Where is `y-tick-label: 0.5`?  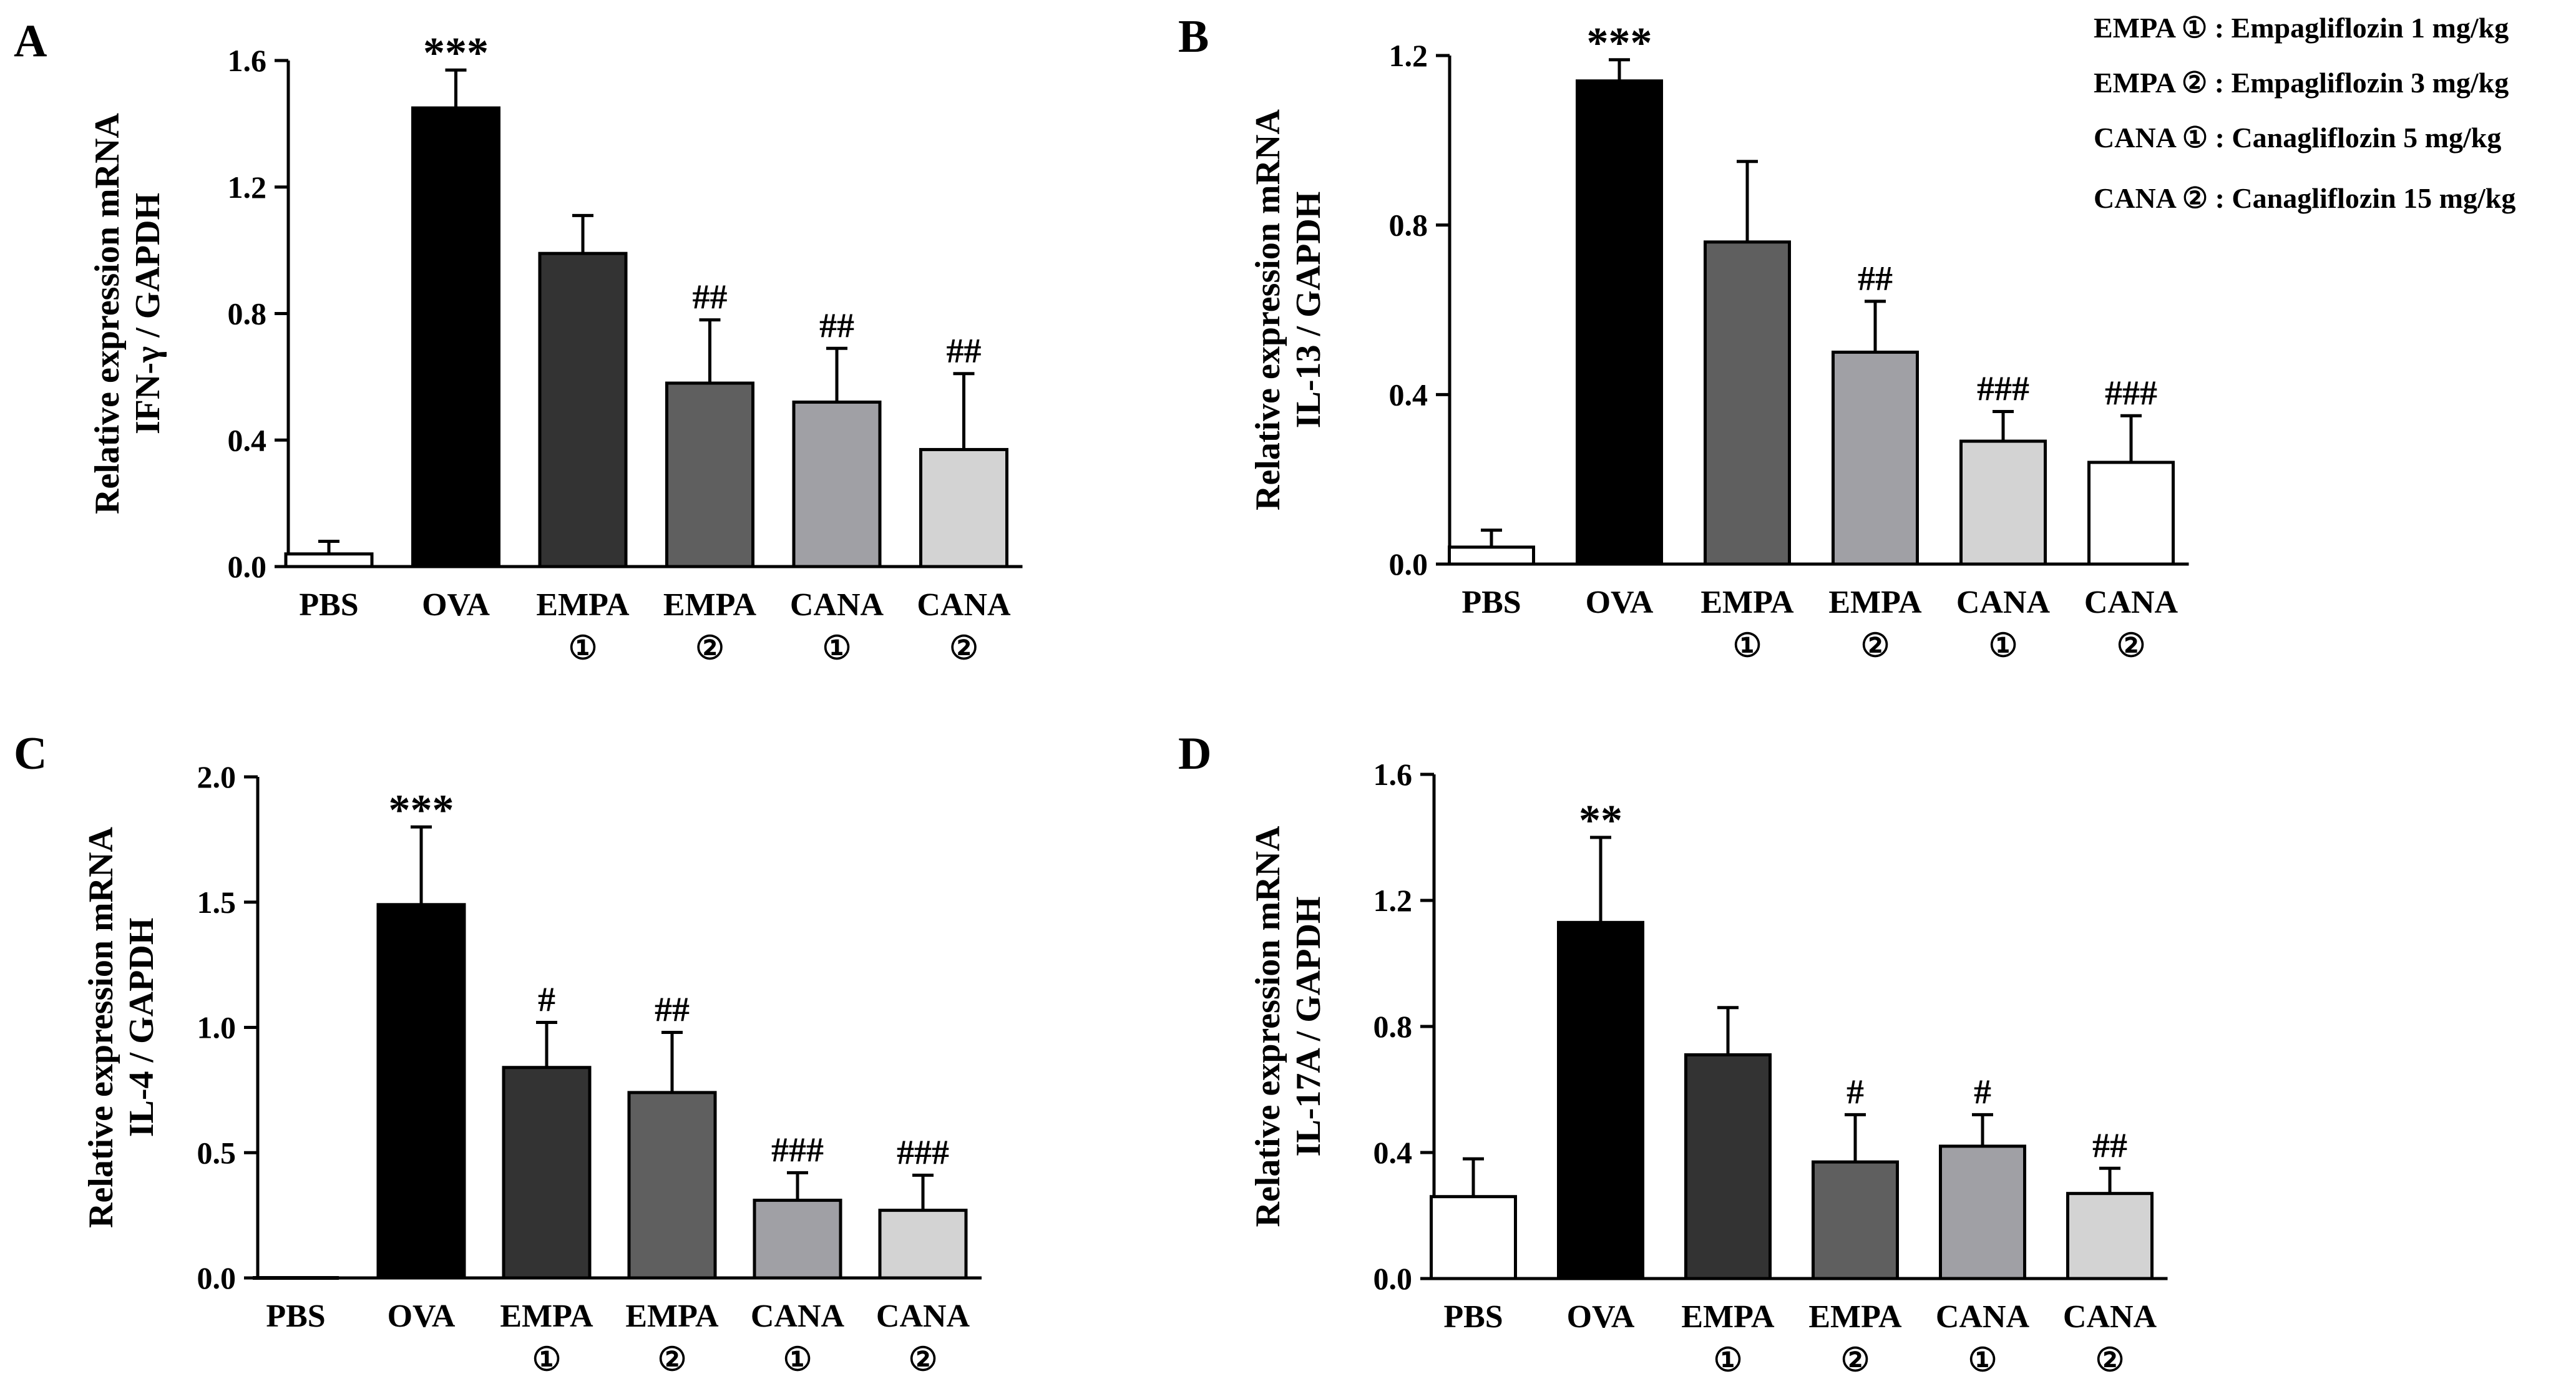
y-tick-label: 0.5 is located at coordinates (217, 1152).